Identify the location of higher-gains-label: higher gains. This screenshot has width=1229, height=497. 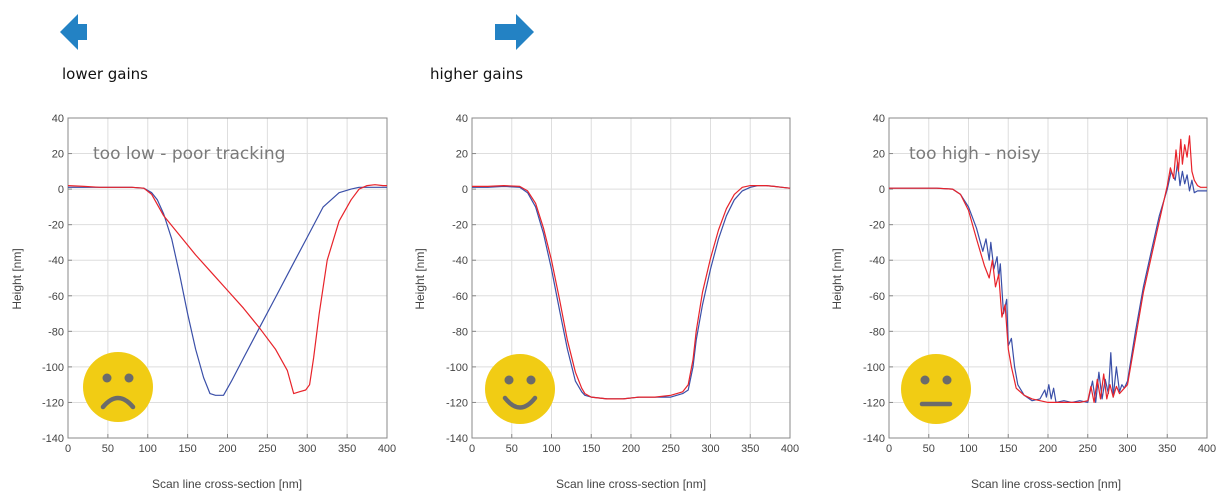
(476, 74).